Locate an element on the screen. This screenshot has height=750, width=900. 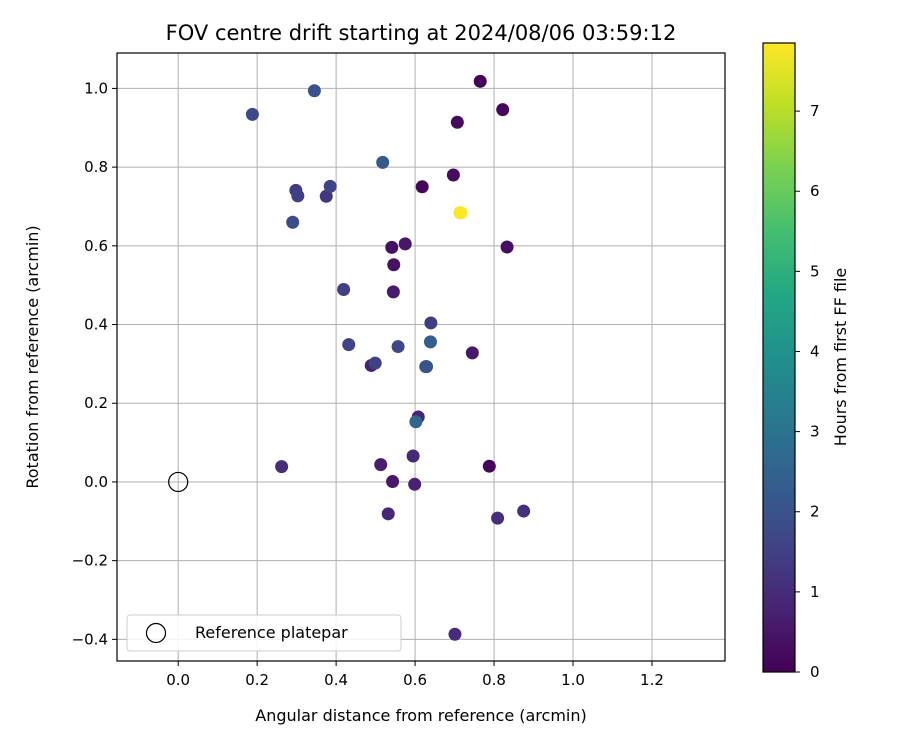
colorbar-gradient is located at coordinates (779, 357).